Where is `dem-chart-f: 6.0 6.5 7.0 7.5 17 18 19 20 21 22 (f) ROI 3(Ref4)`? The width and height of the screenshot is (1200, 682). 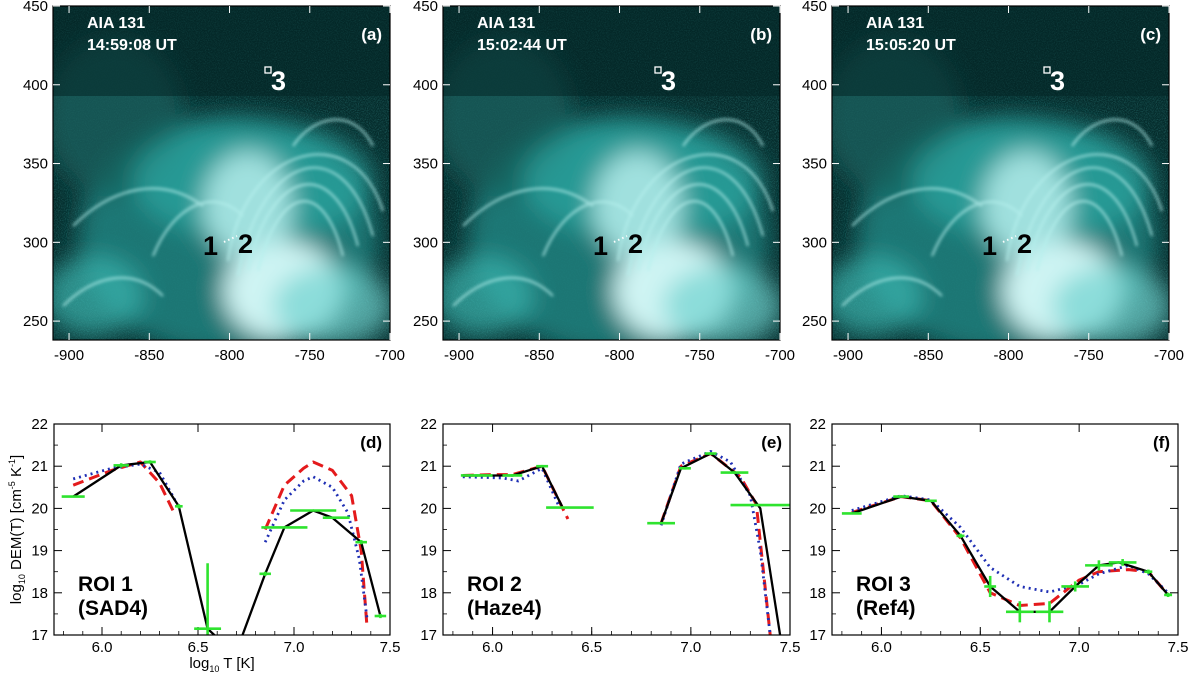
dem-chart-f: 6.0 6.5 7.0 7.5 17 18 19 20 21 22 (f) ROI 3(Ref4) is located at coordinates (998, 536).